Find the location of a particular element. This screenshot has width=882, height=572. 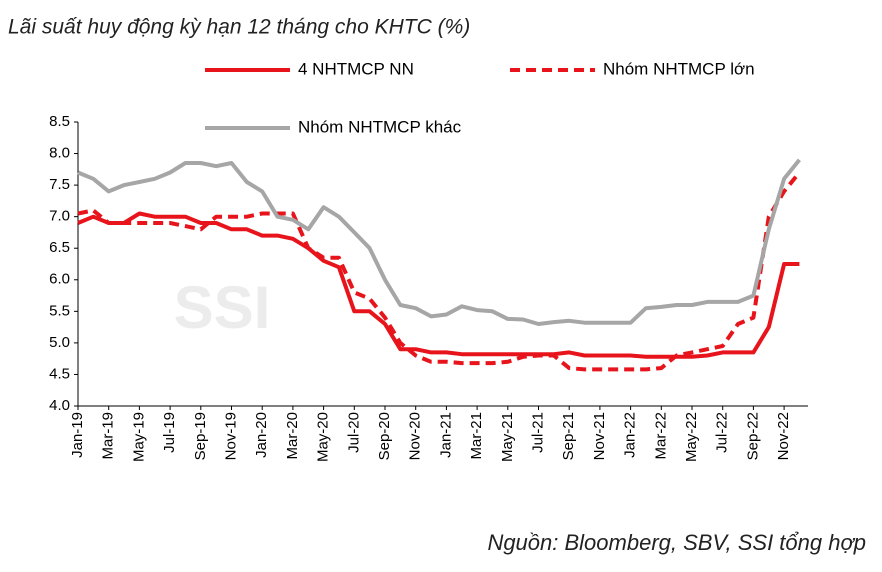

x-tick-label: Mar-21 is located at coordinates (476, 436).